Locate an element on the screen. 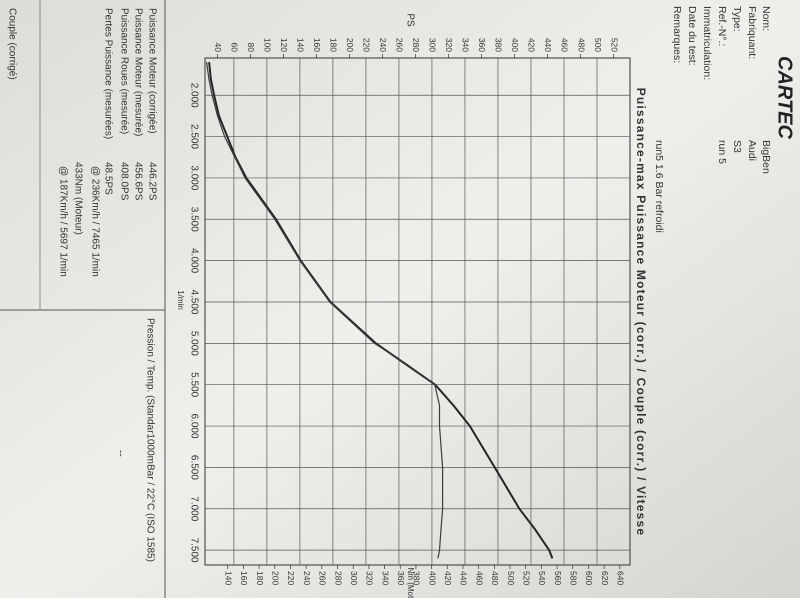 The image size is (800, 603). y-tick-label: 140 is located at coordinates (301, 45).